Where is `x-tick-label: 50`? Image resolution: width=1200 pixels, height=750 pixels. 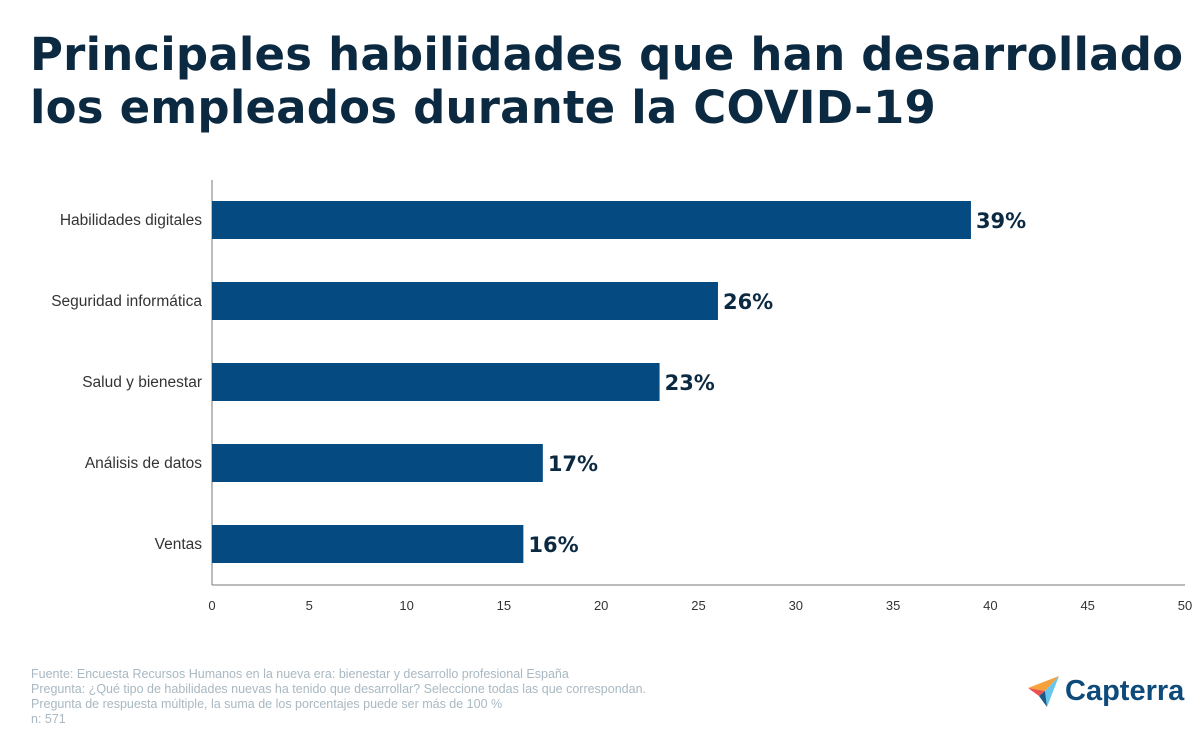
x-tick-label: 50 is located at coordinates (1185, 605).